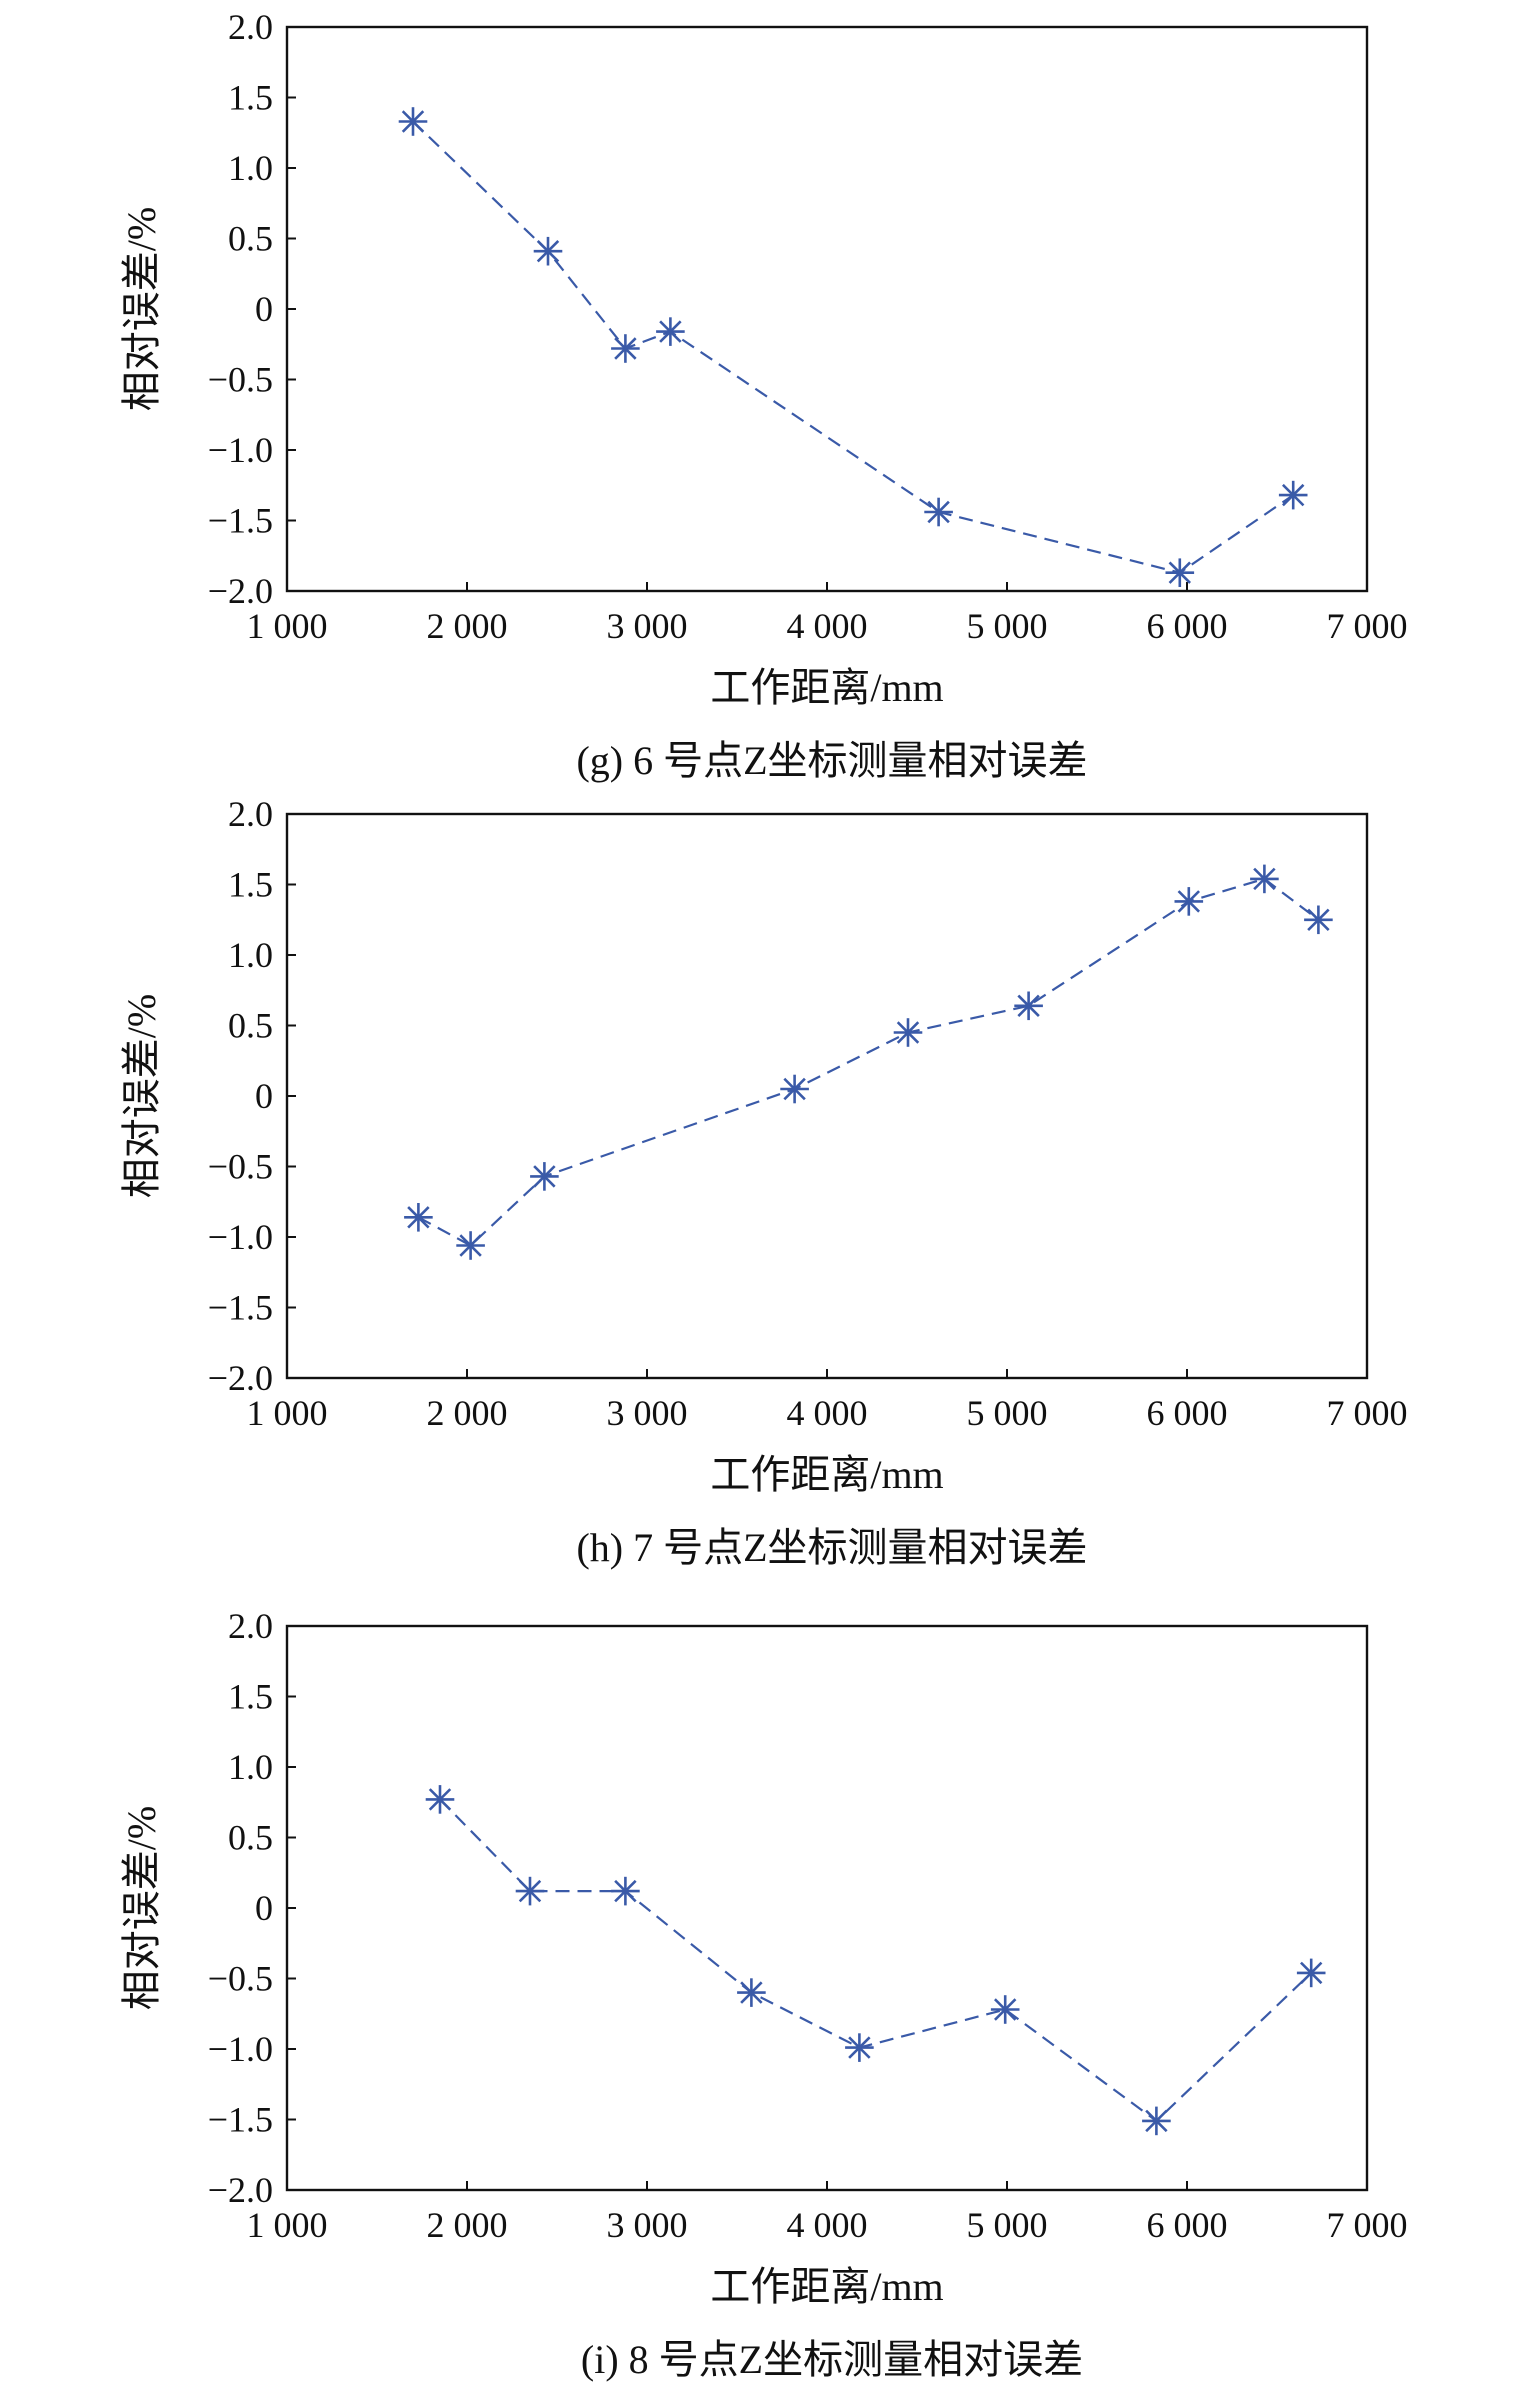 The width and height of the screenshot is (1535, 2401). I want to click on chart-caption: (g) 6 号点Z坐标测量相对误差, so click(831, 760).